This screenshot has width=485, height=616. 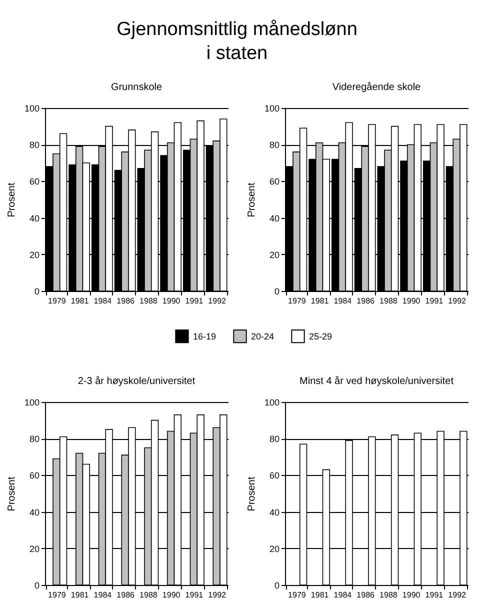 What do you see at coordinates (137, 381) in the screenshot?
I see `chart-title: 2-3 år høyskole/universitet` at bounding box center [137, 381].